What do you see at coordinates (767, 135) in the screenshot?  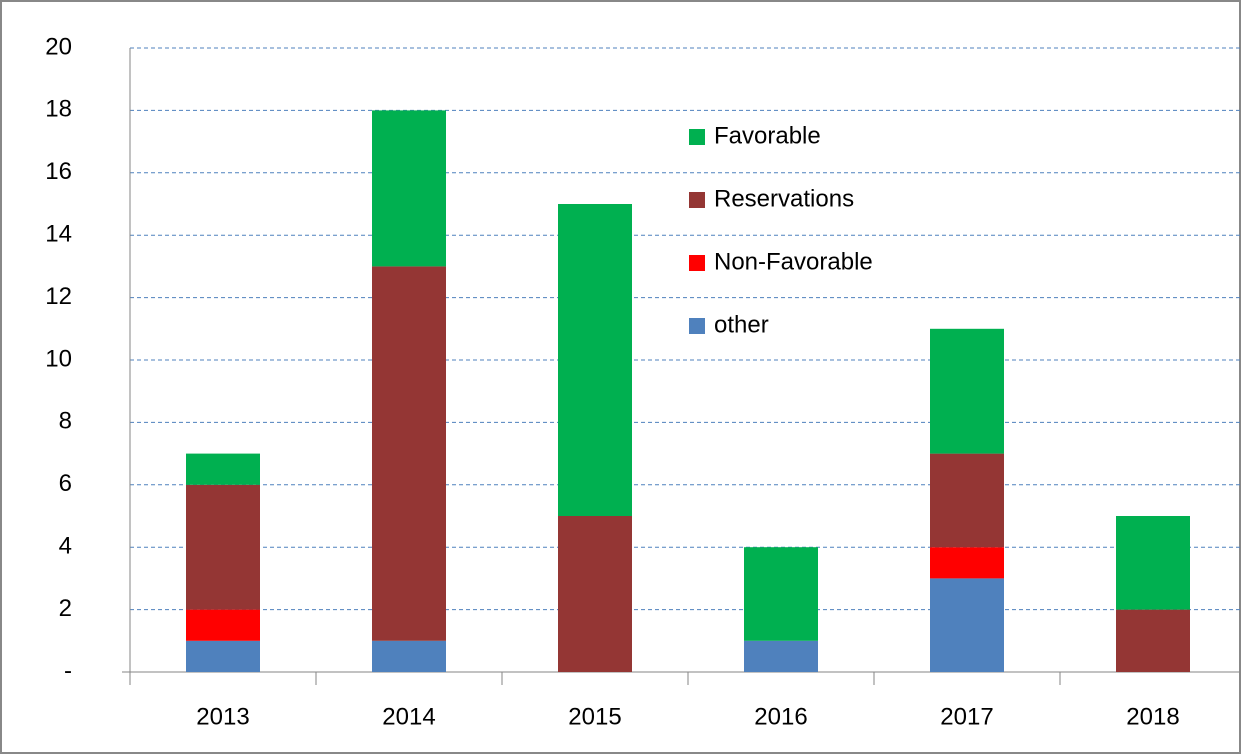 I see `legend-label: Favorable` at bounding box center [767, 135].